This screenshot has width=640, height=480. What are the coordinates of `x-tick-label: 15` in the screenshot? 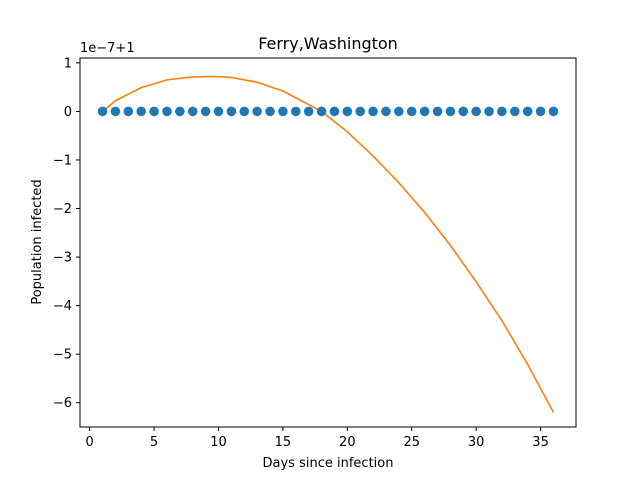 It's located at (283, 442).